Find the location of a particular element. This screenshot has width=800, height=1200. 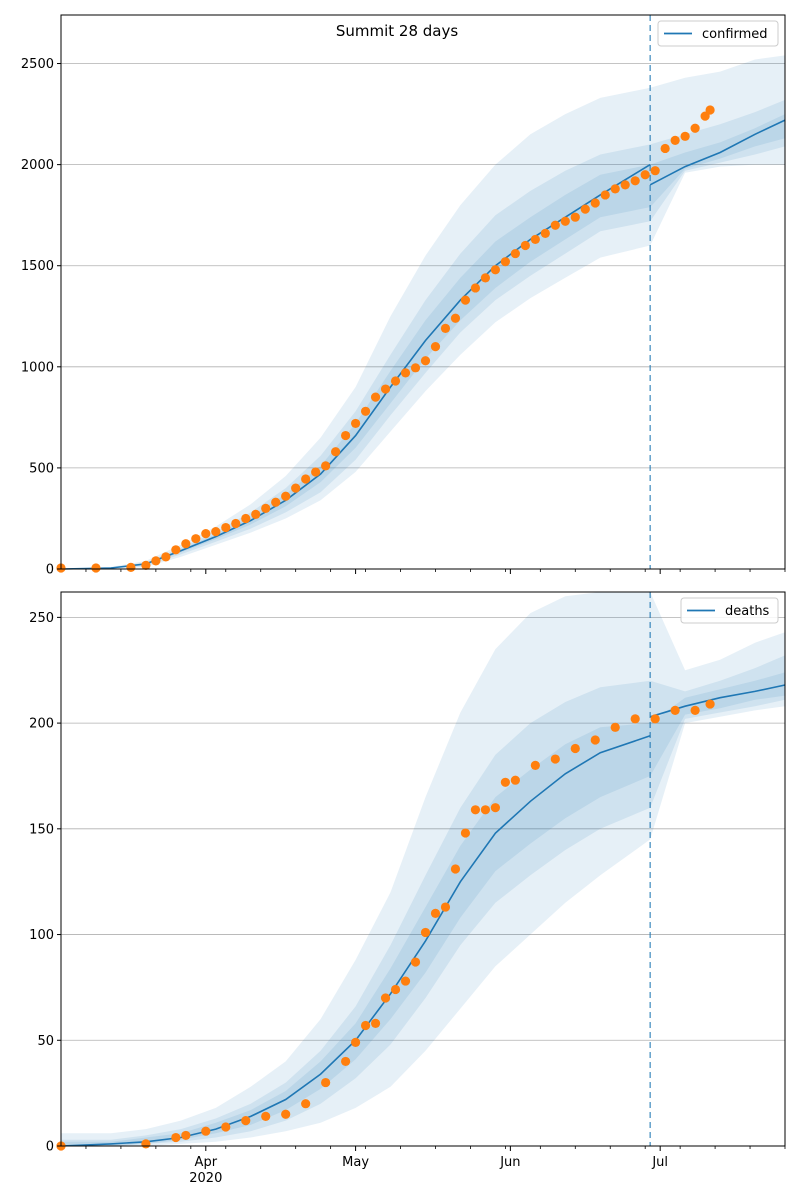

x-tick-label: Apr is located at coordinates (206, 1162).